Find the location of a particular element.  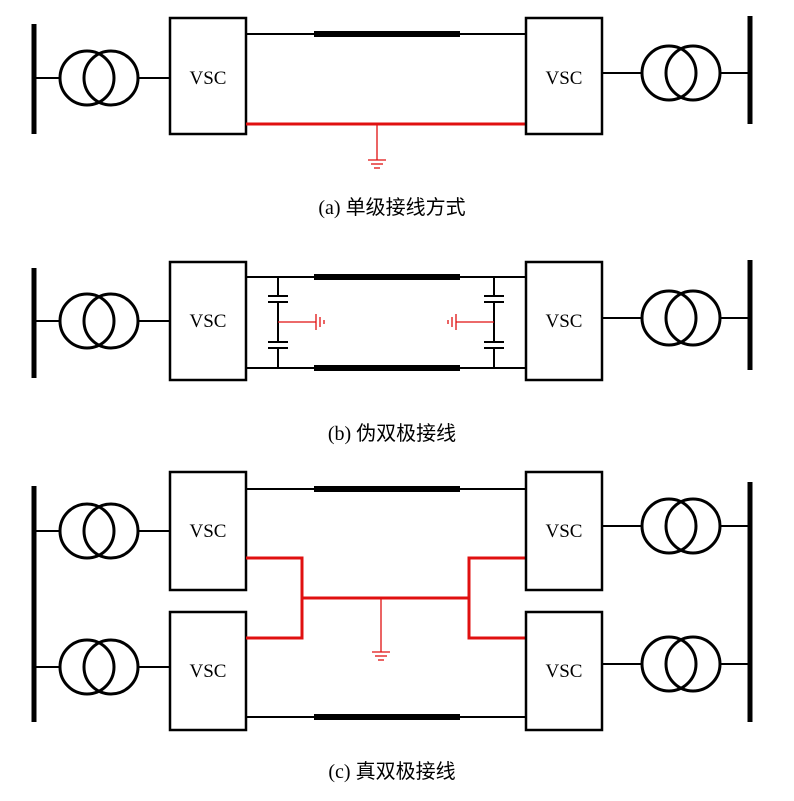

neutral-return is located at coordinates (386, 598).